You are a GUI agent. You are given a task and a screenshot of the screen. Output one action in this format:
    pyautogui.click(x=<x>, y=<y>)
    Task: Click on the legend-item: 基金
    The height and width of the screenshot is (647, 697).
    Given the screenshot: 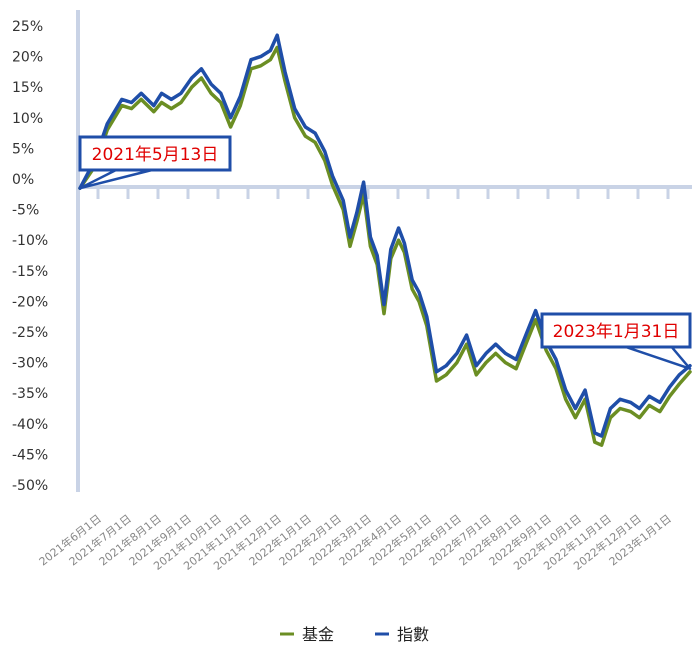 What is the action you would take?
    pyautogui.click(x=307, y=634)
    